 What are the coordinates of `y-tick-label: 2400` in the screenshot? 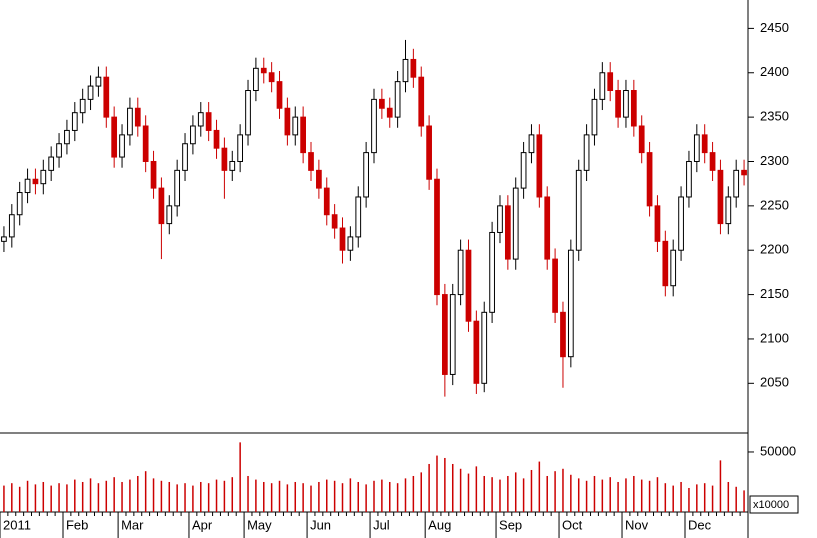 It's located at (774, 71).